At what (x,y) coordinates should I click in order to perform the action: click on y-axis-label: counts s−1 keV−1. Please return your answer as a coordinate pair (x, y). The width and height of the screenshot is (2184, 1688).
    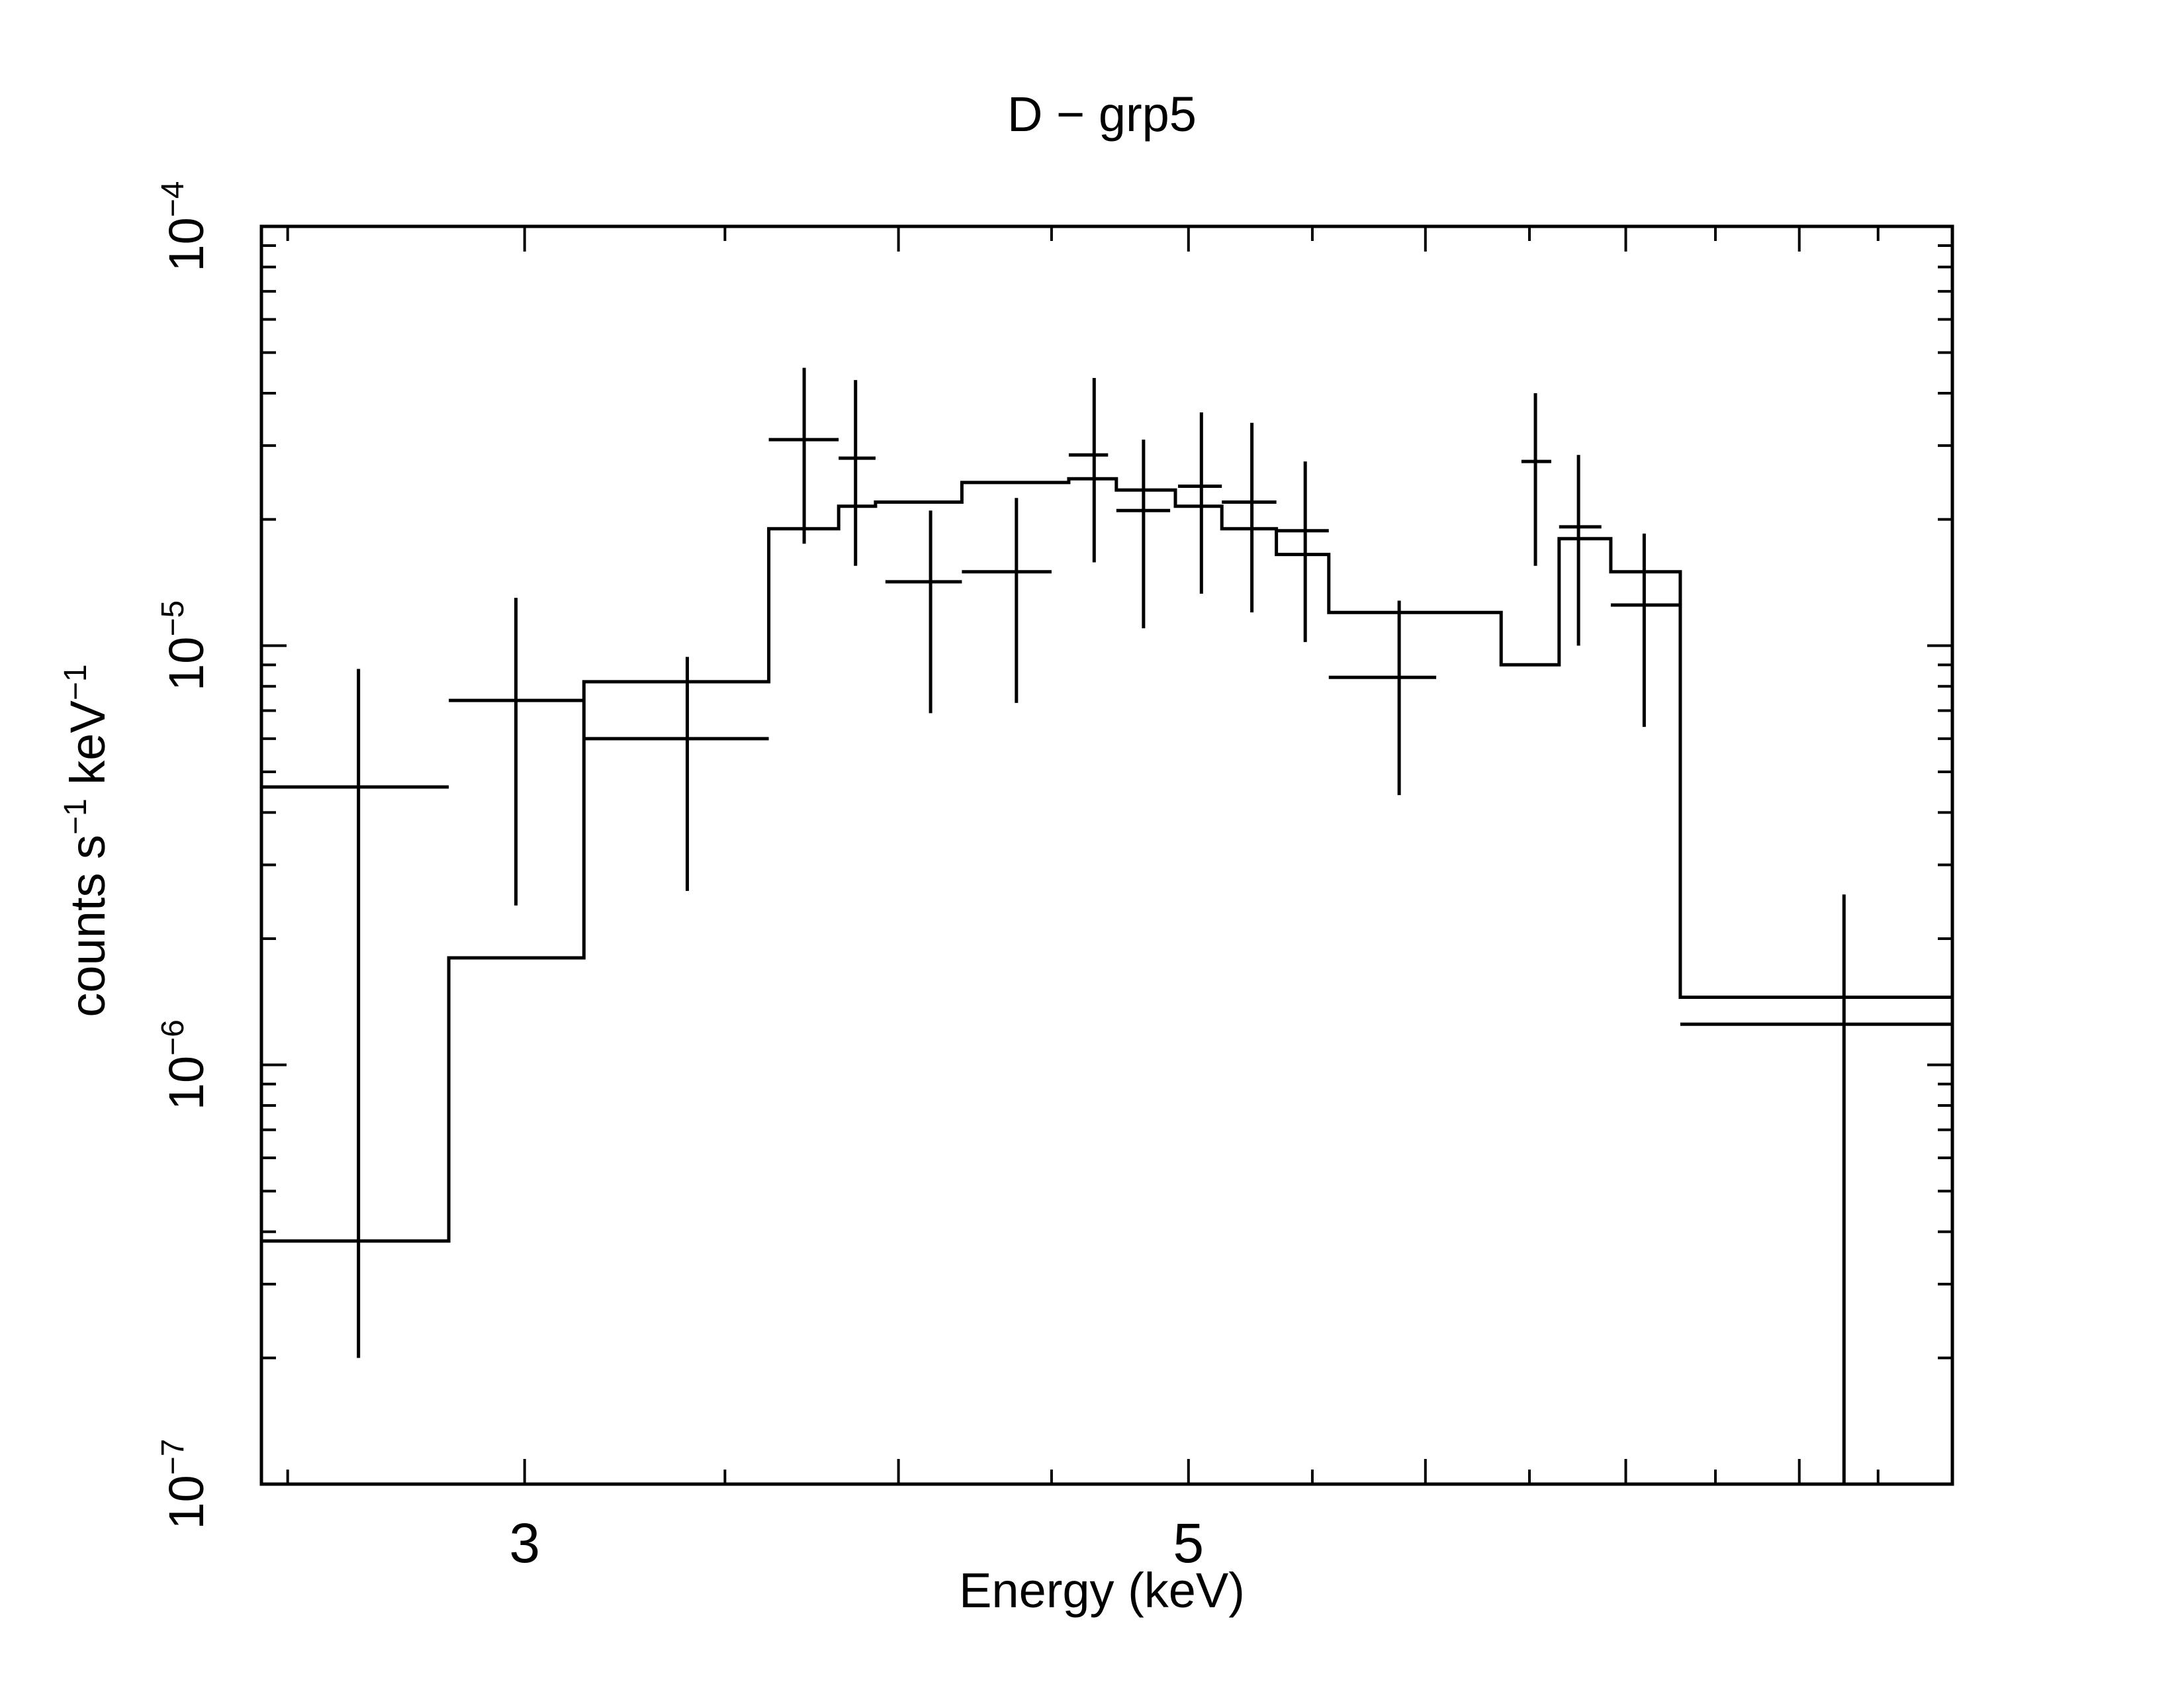
    Looking at the image, I should click on (87, 840).